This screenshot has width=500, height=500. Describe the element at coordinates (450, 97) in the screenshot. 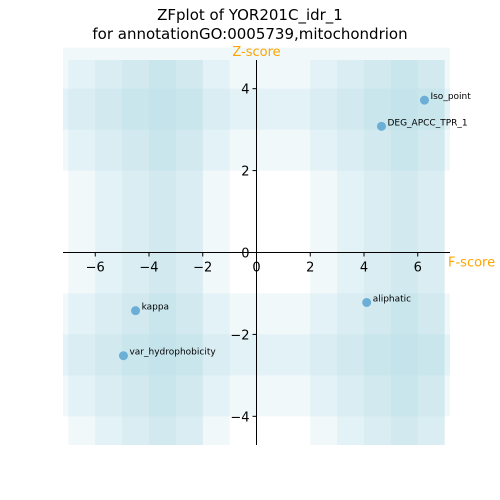

I see `data-point-label-0: Iso_point` at that location.